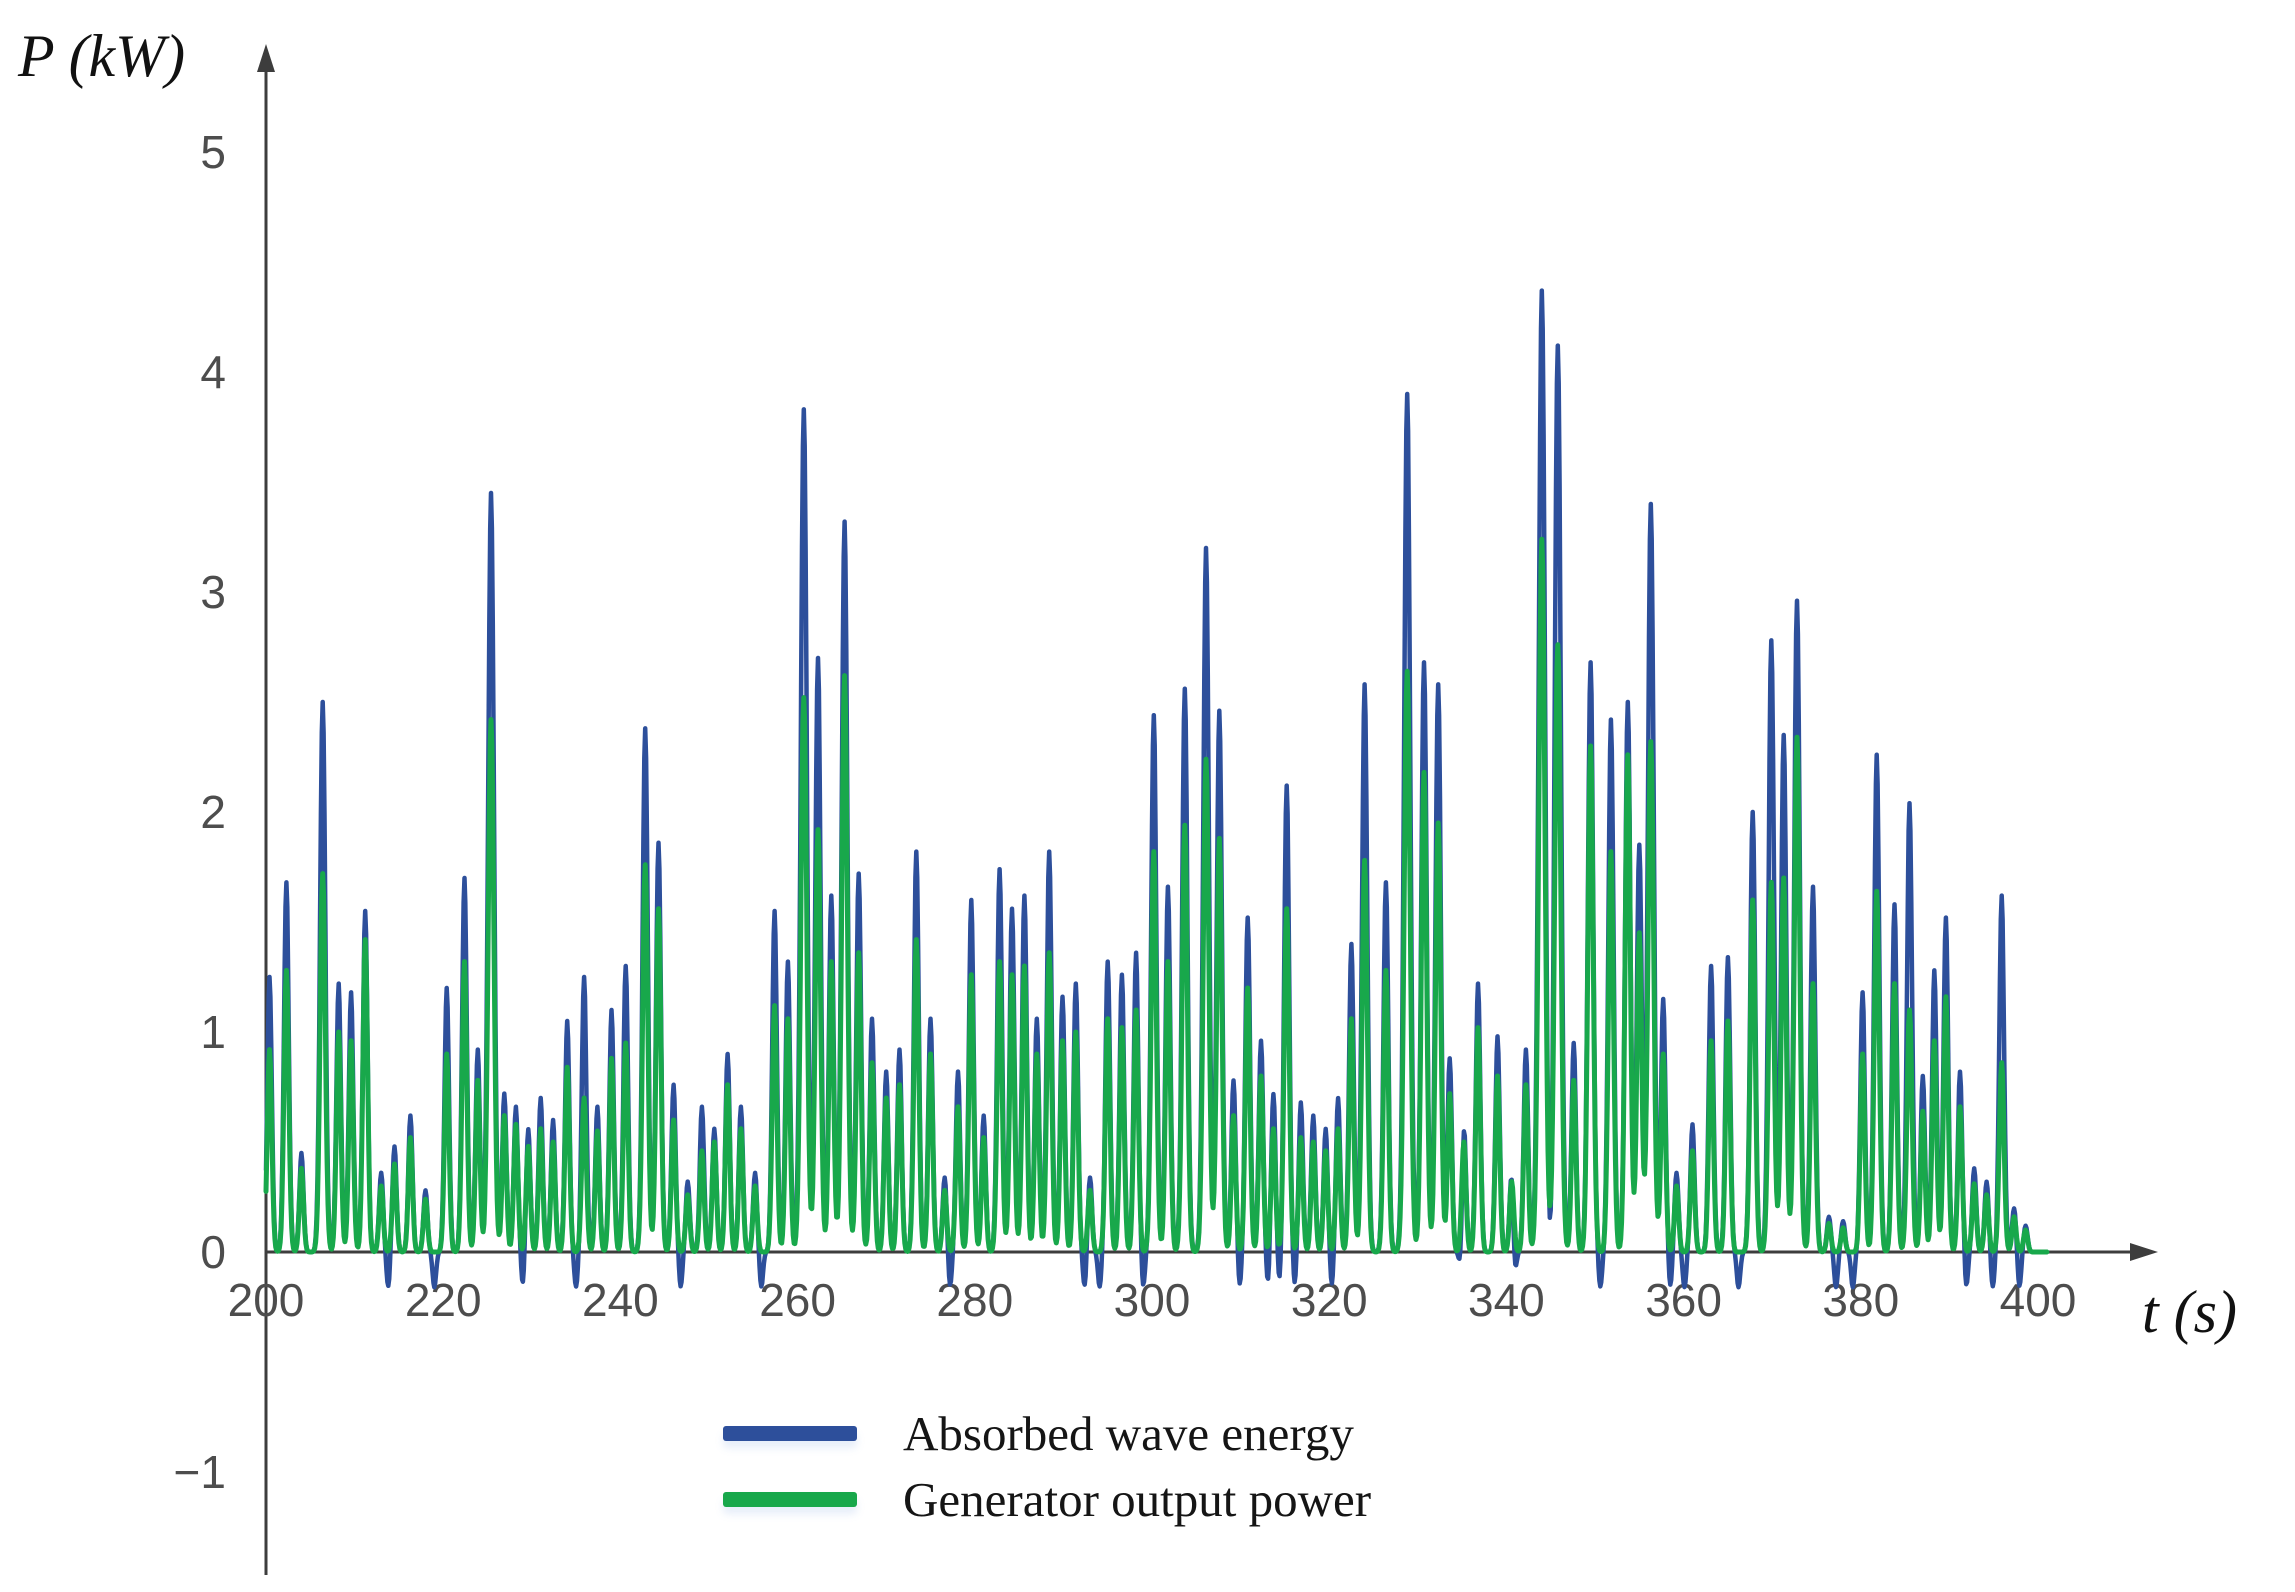 Image resolution: width=2295 pixels, height=1592 pixels. Describe the element at coordinates (213, 812) in the screenshot. I see `y-tick-label: 2` at that location.